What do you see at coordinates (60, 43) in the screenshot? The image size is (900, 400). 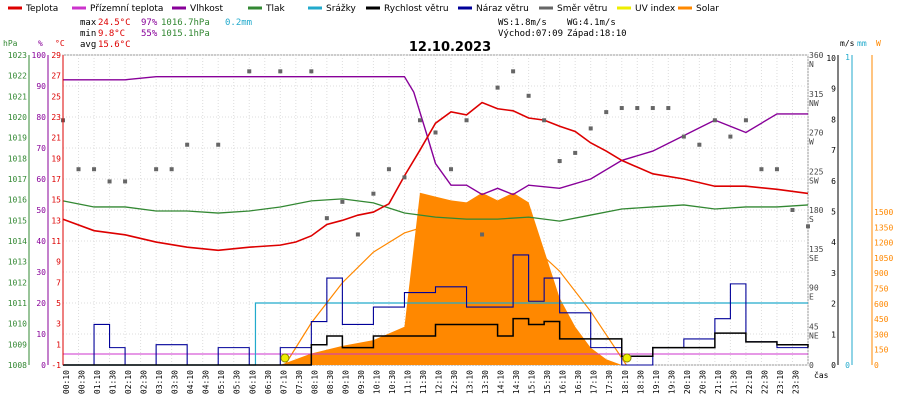 I see `axis-header-degc: °C` at bounding box center [60, 43].